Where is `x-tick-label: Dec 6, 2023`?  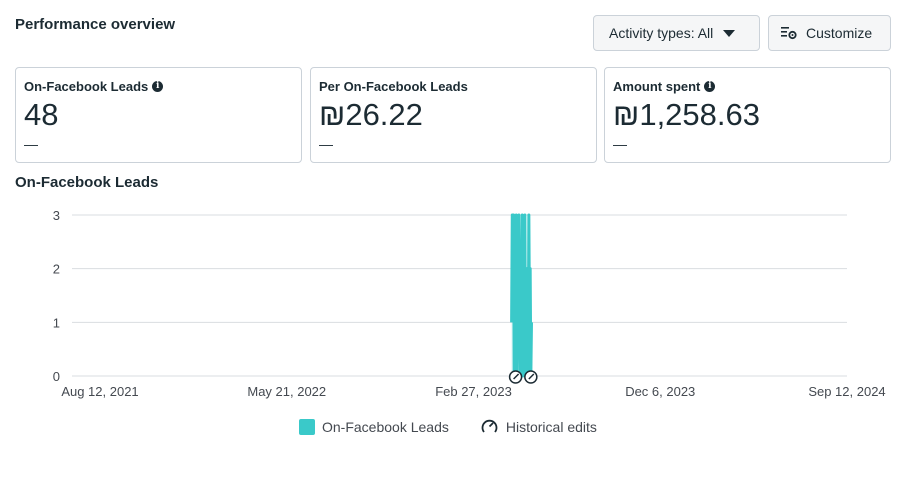
x-tick-label: Dec 6, 2023 is located at coordinates (660, 391).